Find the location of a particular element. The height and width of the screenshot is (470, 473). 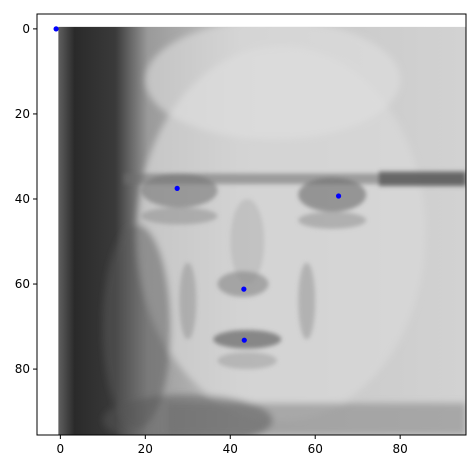

x-axis: 0 20 40 60 80 is located at coordinates (232, 445).